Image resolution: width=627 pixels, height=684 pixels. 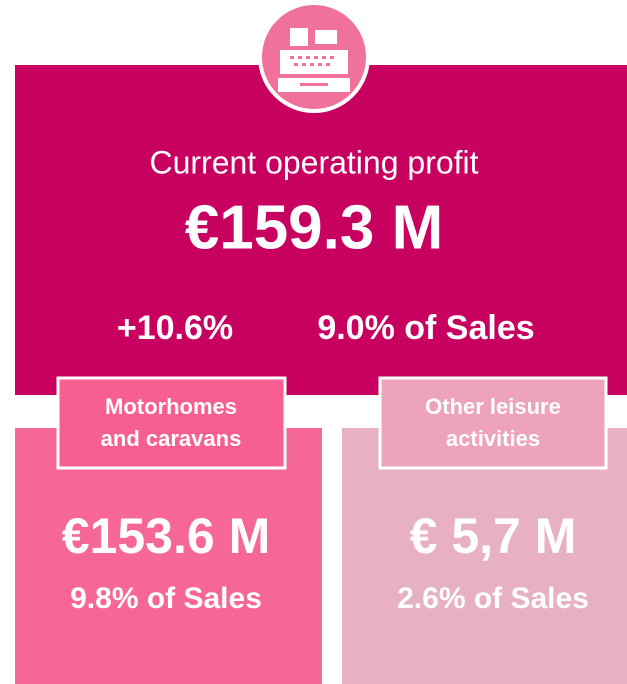 I want to click on title: Current operating profit, so click(x=313, y=162).